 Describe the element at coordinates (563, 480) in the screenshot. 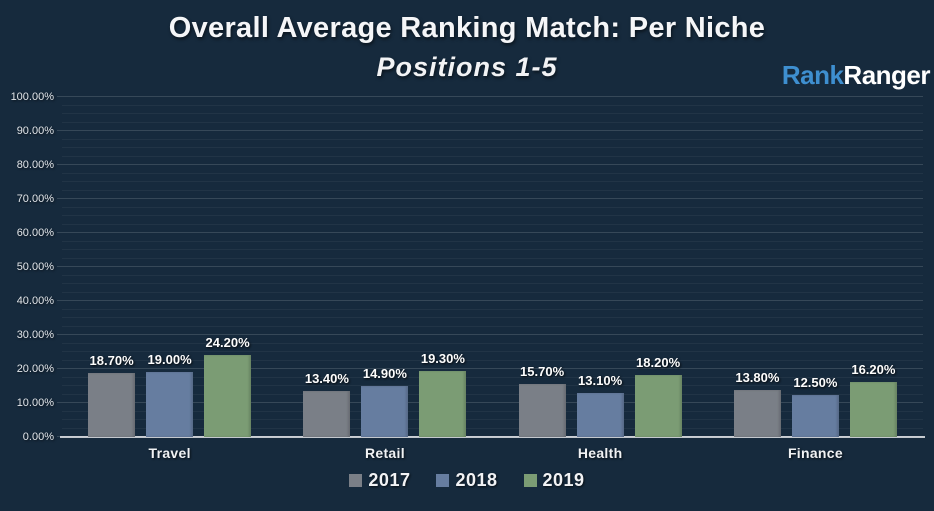

I see `legend-label: 2019` at that location.